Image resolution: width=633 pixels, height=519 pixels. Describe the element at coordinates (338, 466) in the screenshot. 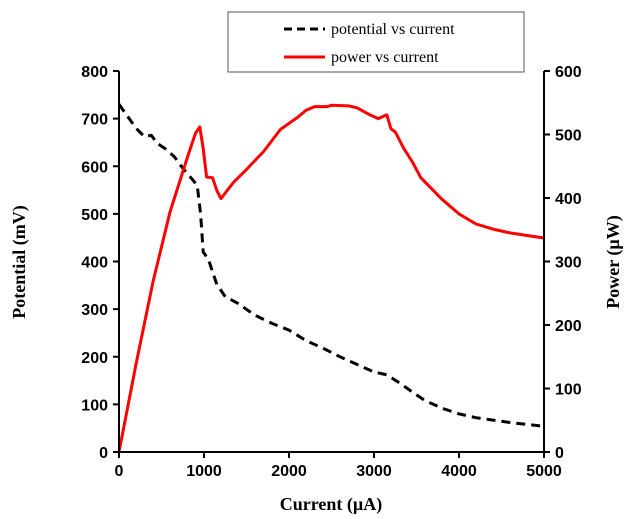

I see `x-ticks: 0 1000 2000 3000 4000 5000` at that location.